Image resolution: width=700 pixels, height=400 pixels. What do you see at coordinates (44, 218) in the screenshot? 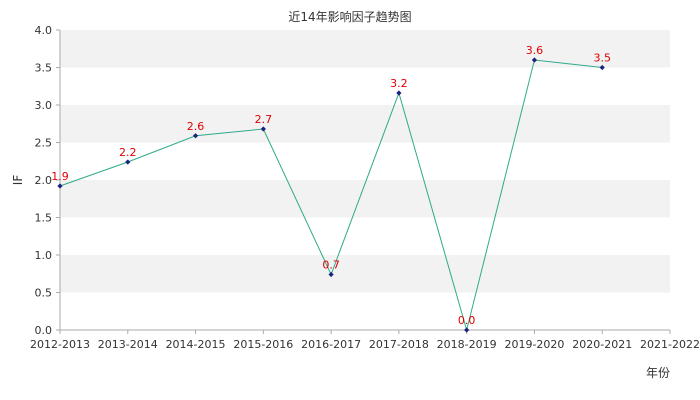
I see `y-tick-label: 1.5` at bounding box center [44, 218].